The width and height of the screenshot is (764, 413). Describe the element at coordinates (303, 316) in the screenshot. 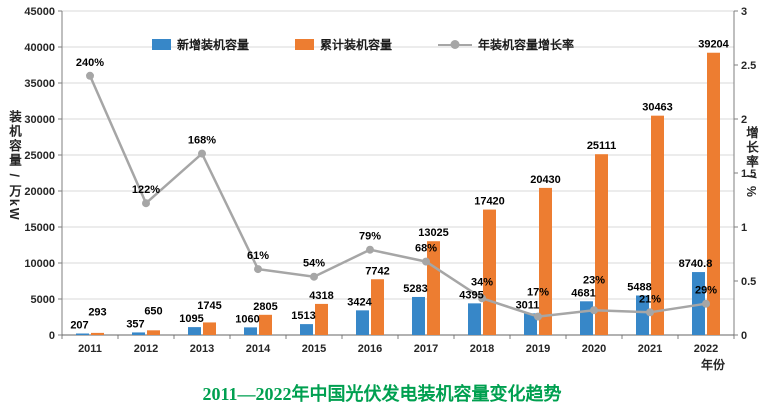

I see `label-new-2015: 1513` at that location.